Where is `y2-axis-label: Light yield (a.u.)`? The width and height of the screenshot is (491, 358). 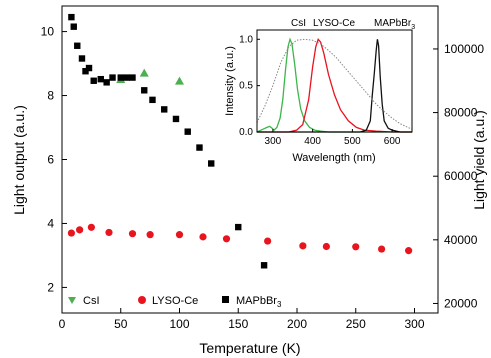 y2-axis-label: Light yield (a.u.) is located at coordinates (479, 160).